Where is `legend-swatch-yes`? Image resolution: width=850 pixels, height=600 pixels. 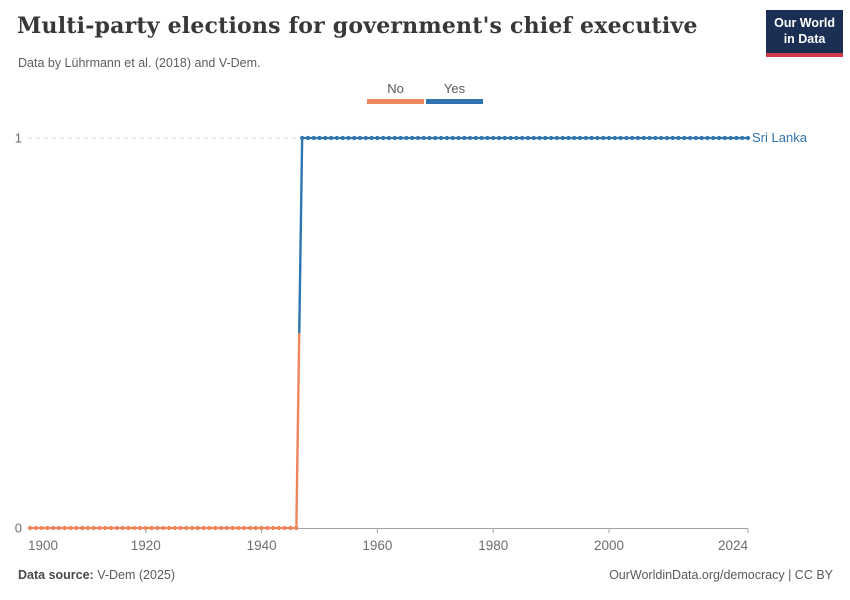
legend-swatch-yes is located at coordinates (454, 101).